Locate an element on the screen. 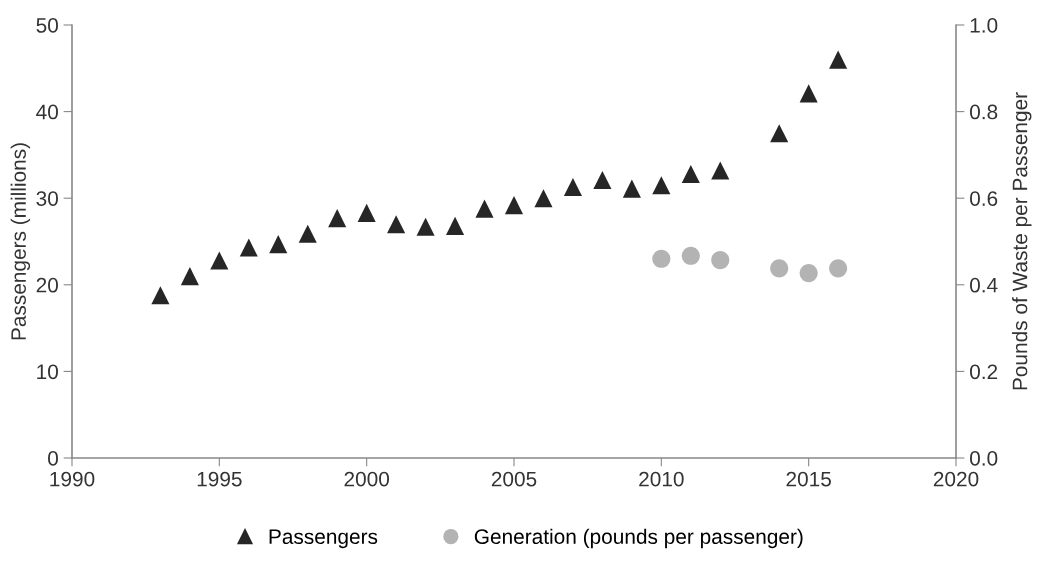 The height and width of the screenshot is (564, 1057). y-tick-label: 20 is located at coordinates (47, 285).